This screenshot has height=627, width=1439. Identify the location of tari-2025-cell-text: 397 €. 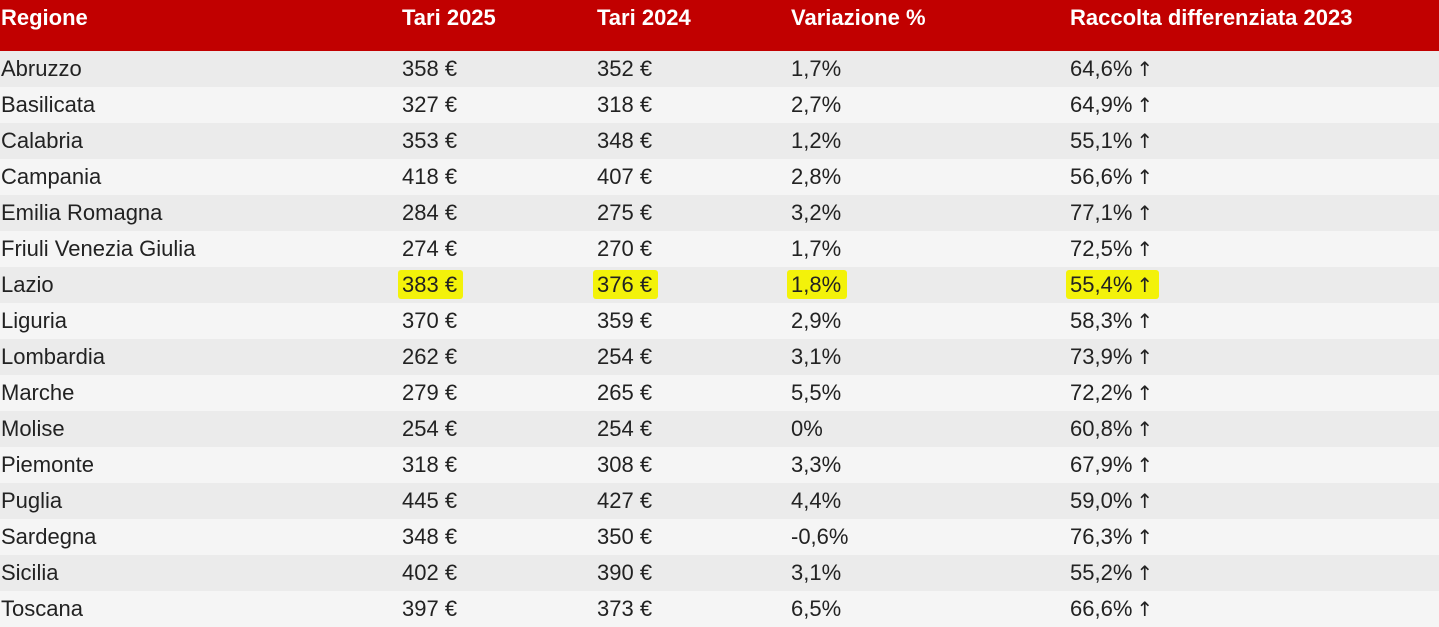
(430, 608).